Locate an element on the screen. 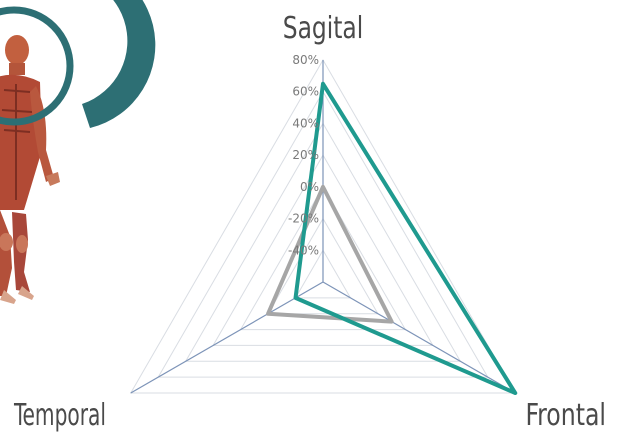 The height and width of the screenshot is (432, 624). tick-label: -40% is located at coordinates (303, 250).